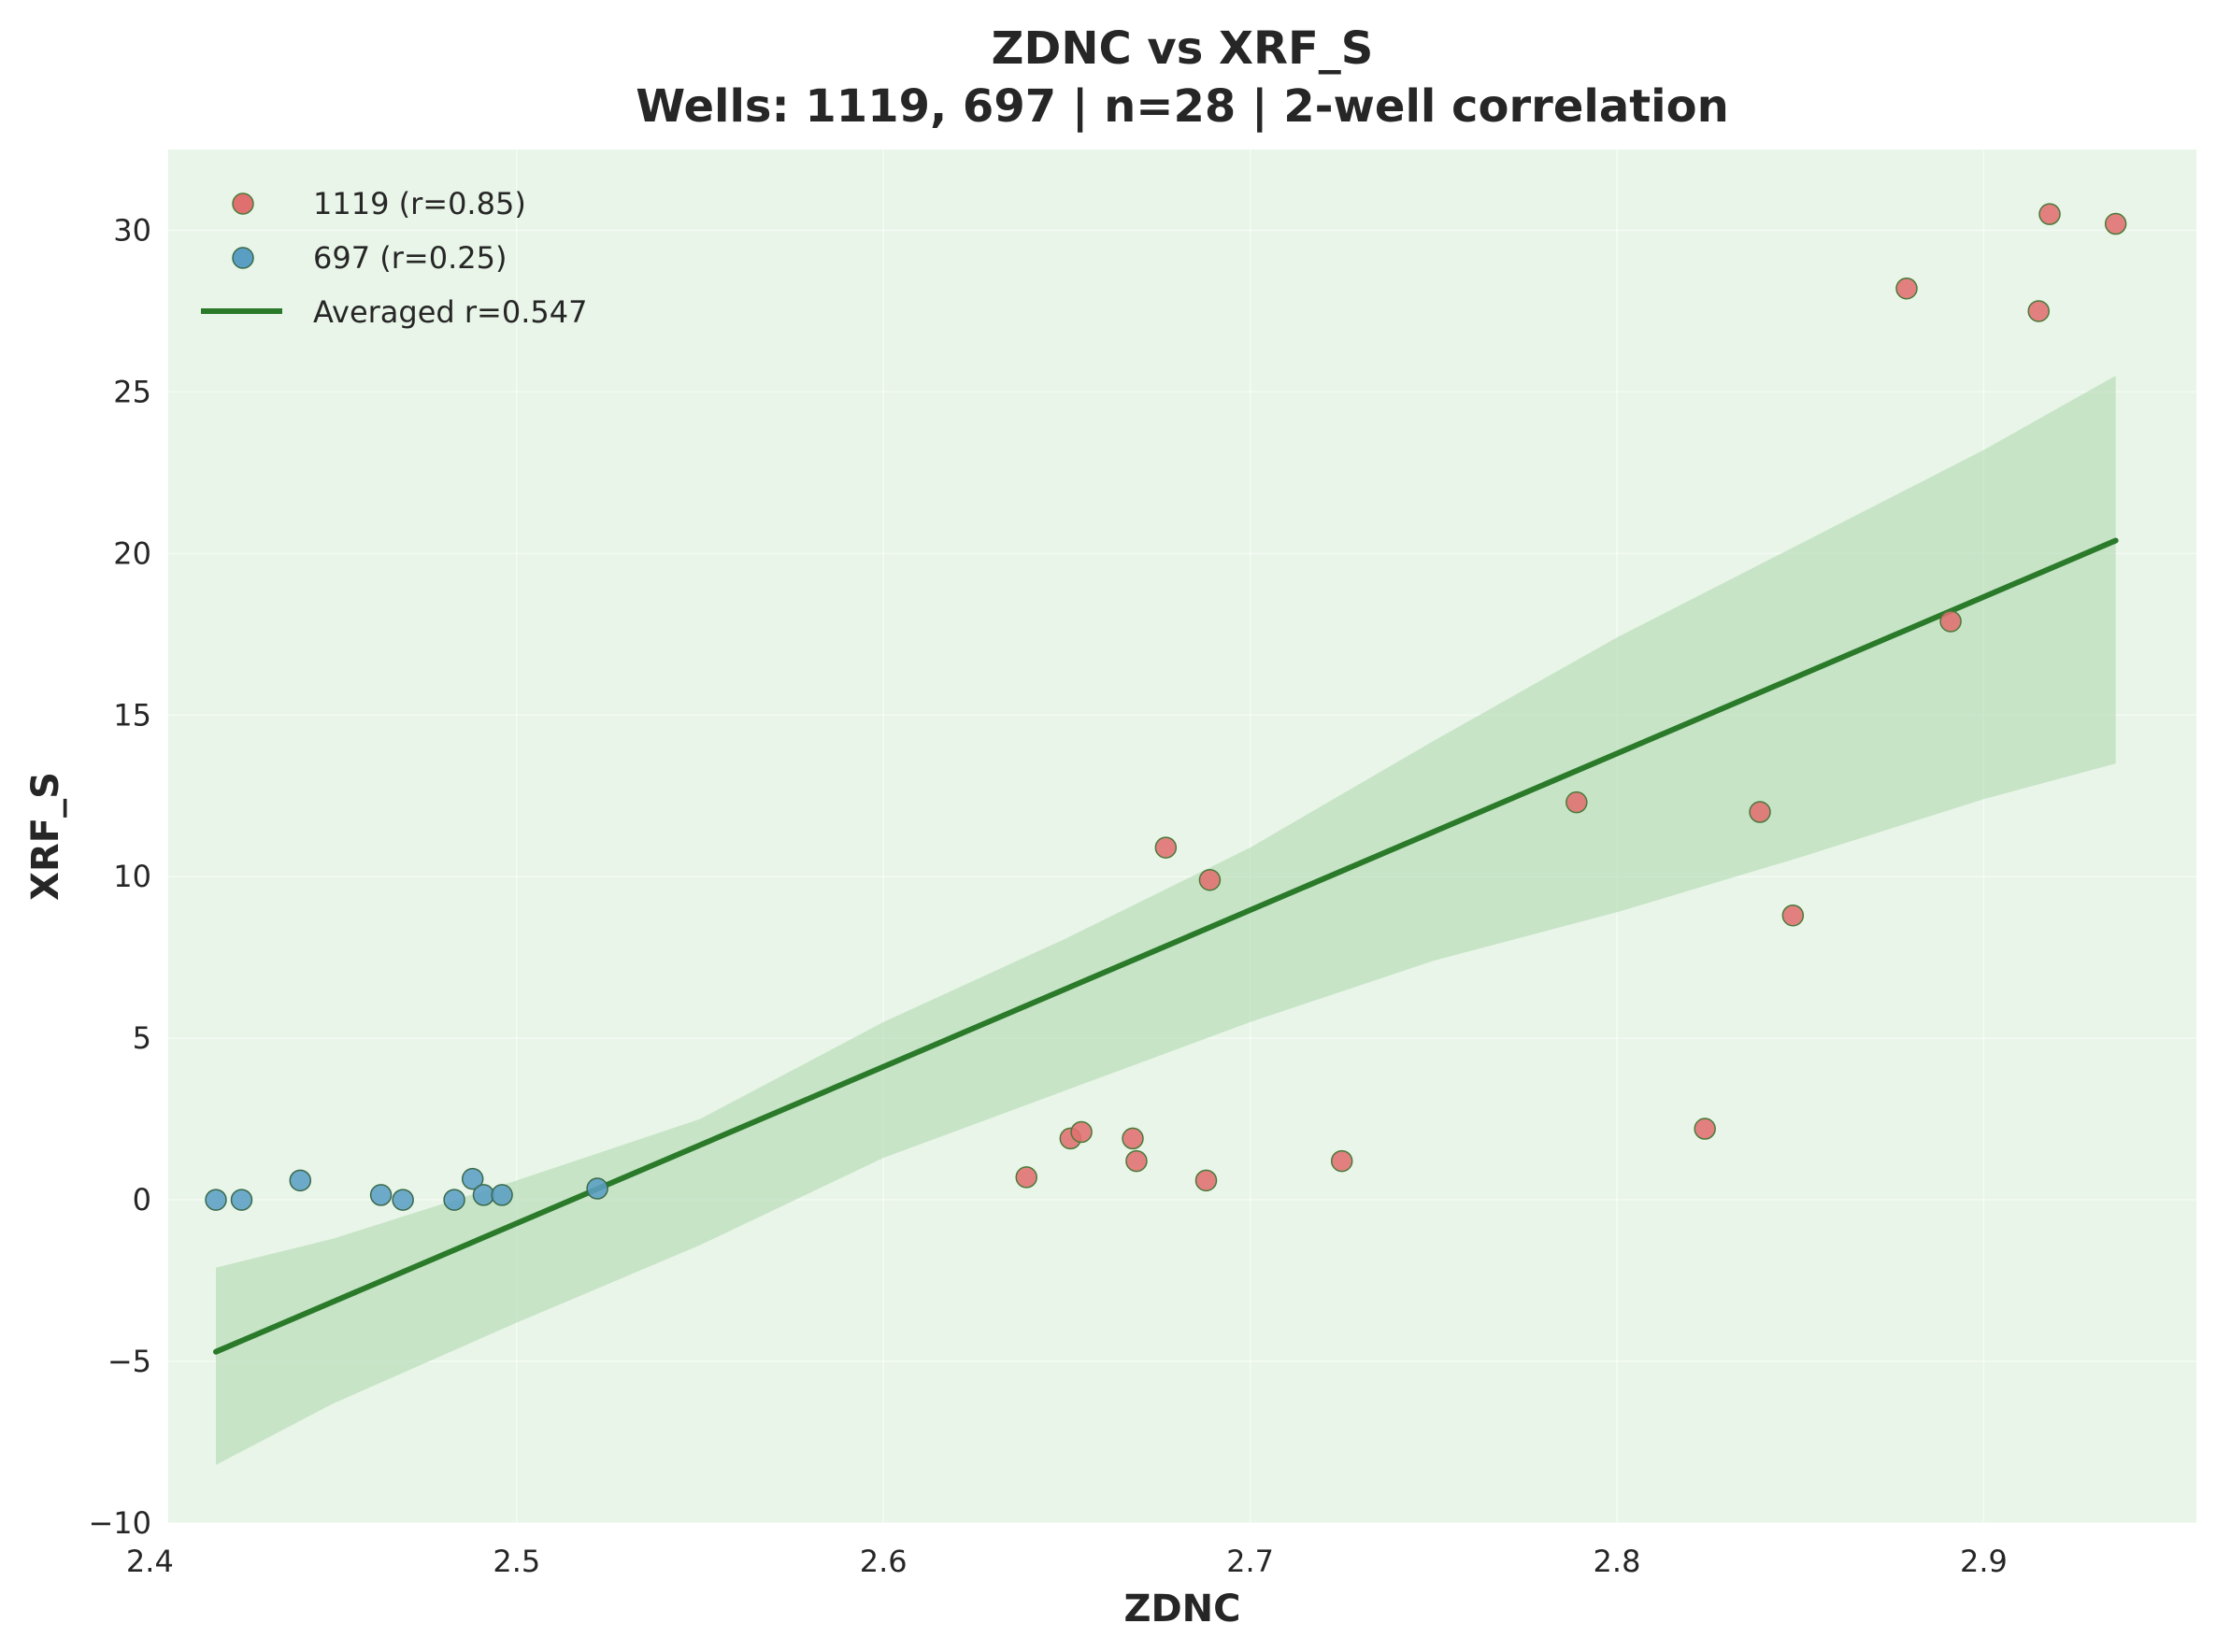  Describe the element at coordinates (132, 553) in the screenshot. I see `y-tick-label: 20` at that location.